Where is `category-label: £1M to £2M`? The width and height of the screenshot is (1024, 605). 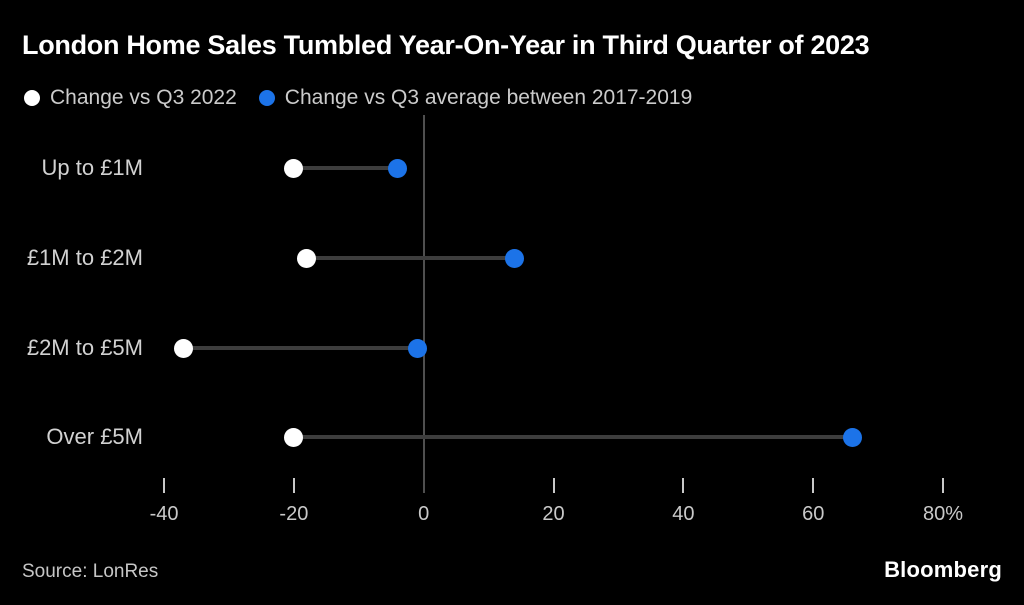 category-label: £1M to £2M is located at coordinates (84, 257).